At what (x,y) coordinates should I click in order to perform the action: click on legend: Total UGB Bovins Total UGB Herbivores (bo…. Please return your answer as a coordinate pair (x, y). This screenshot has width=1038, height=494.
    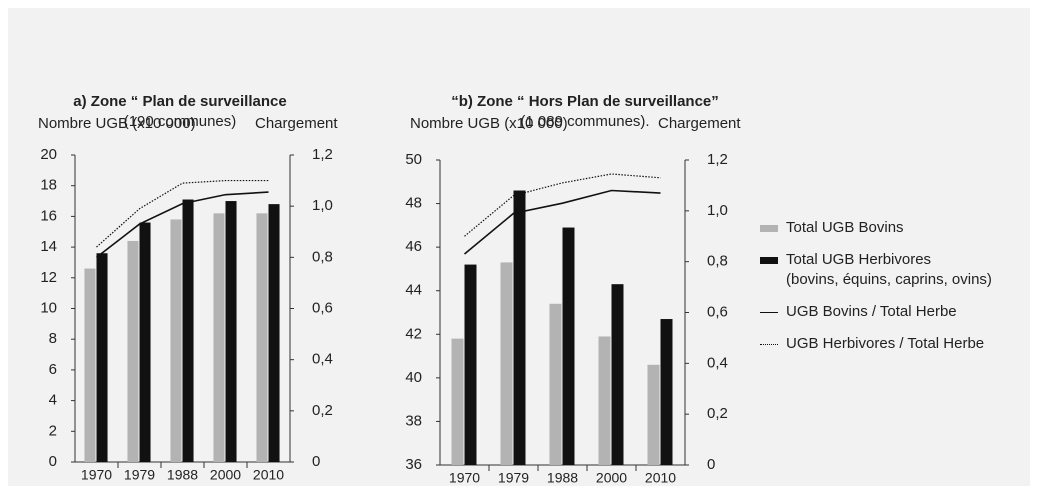
    Looking at the image, I should click on (876, 292).